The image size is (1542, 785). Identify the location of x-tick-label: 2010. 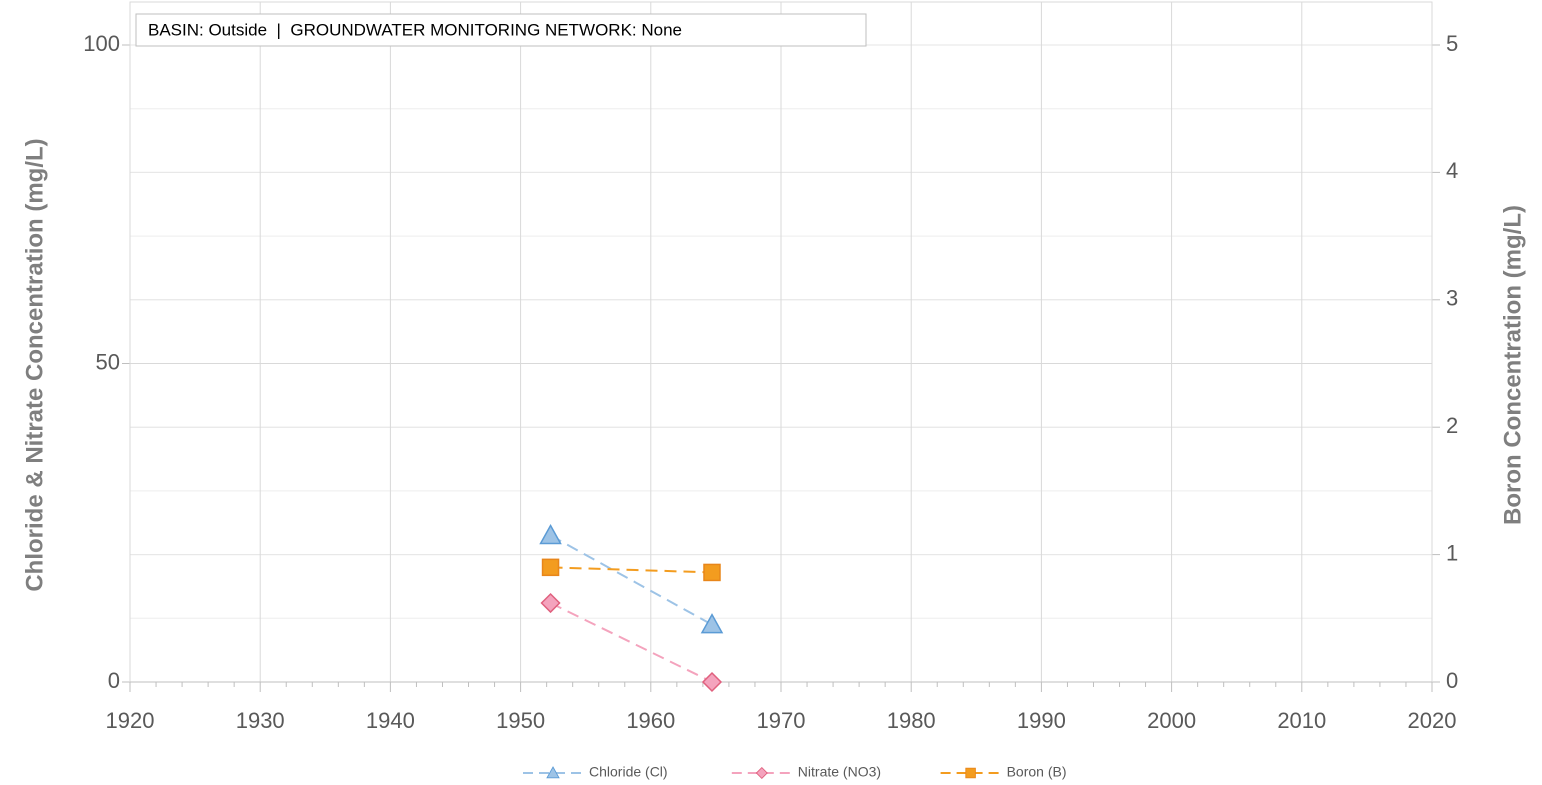
(1301, 720).